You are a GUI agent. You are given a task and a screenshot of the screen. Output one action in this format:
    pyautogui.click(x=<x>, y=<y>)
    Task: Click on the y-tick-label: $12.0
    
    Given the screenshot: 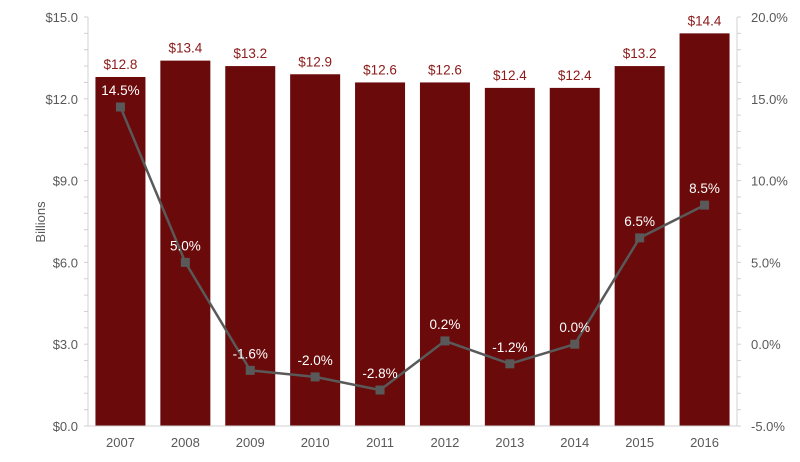 What is the action you would take?
    pyautogui.click(x=61, y=99)
    